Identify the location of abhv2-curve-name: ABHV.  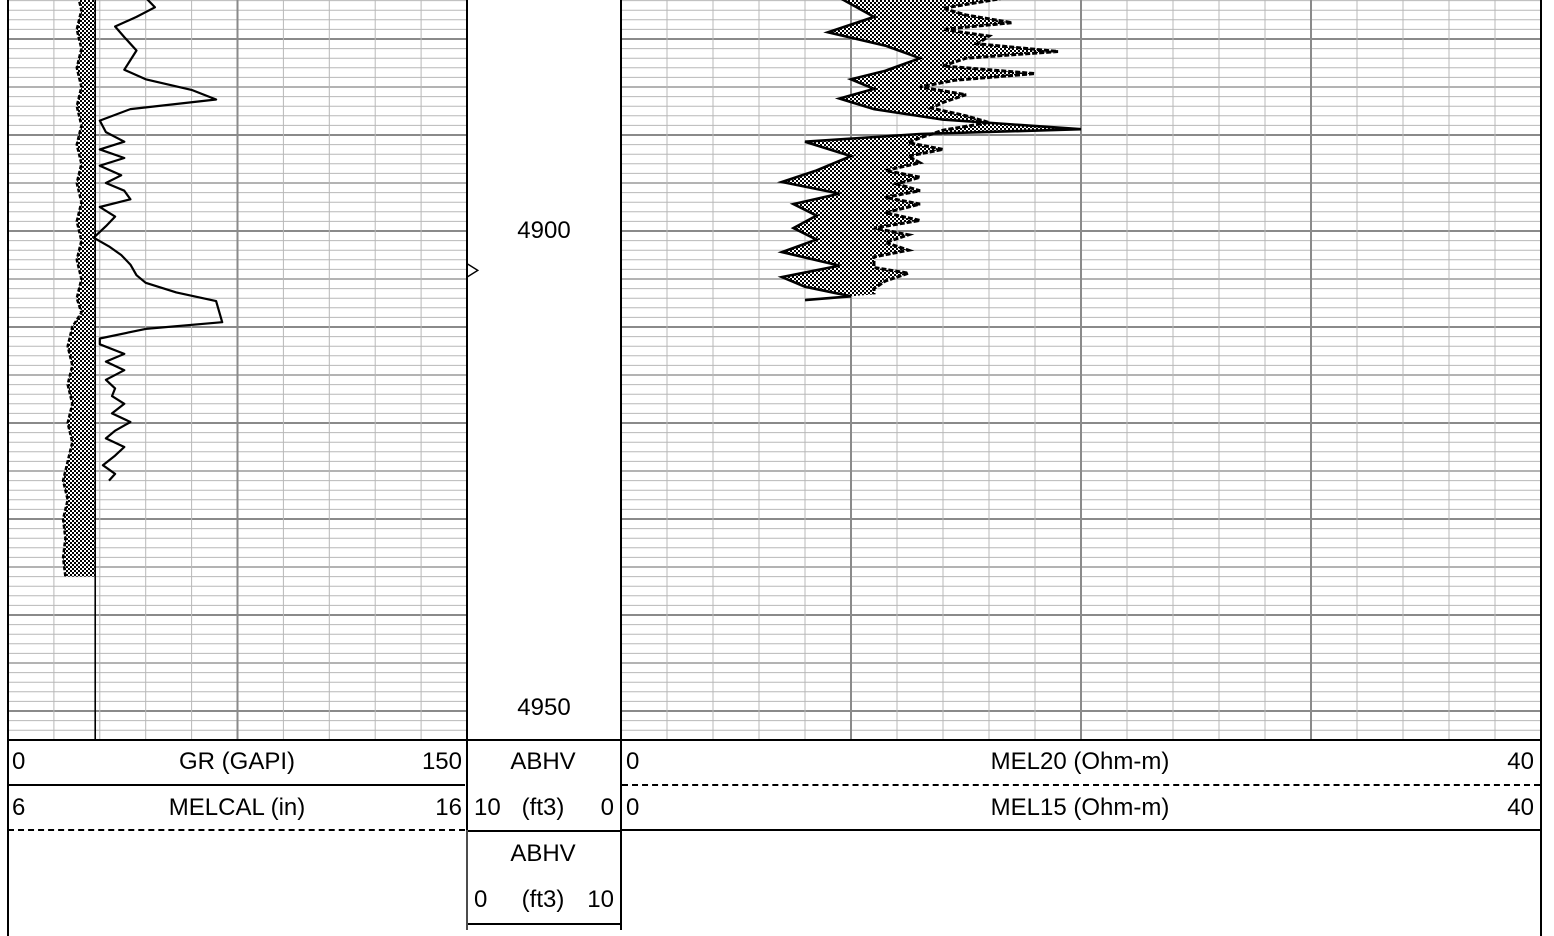
(543, 853).